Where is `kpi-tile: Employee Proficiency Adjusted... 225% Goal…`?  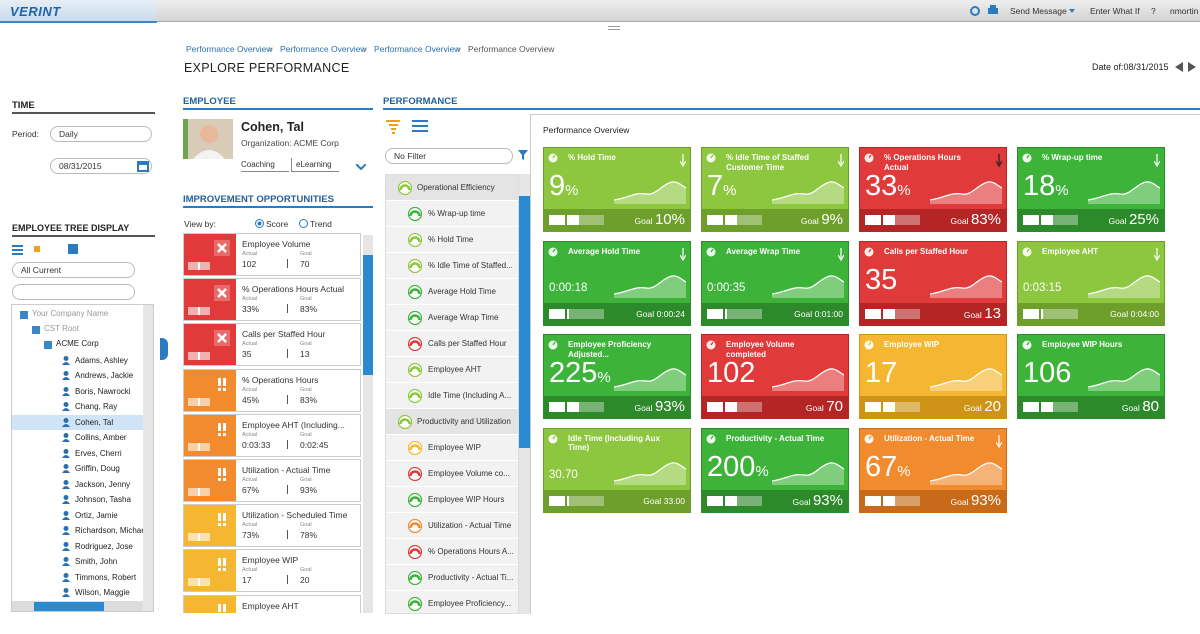
kpi-tile: Employee Proficiency Adjusted... 225% Goal… is located at coordinates (617, 376).